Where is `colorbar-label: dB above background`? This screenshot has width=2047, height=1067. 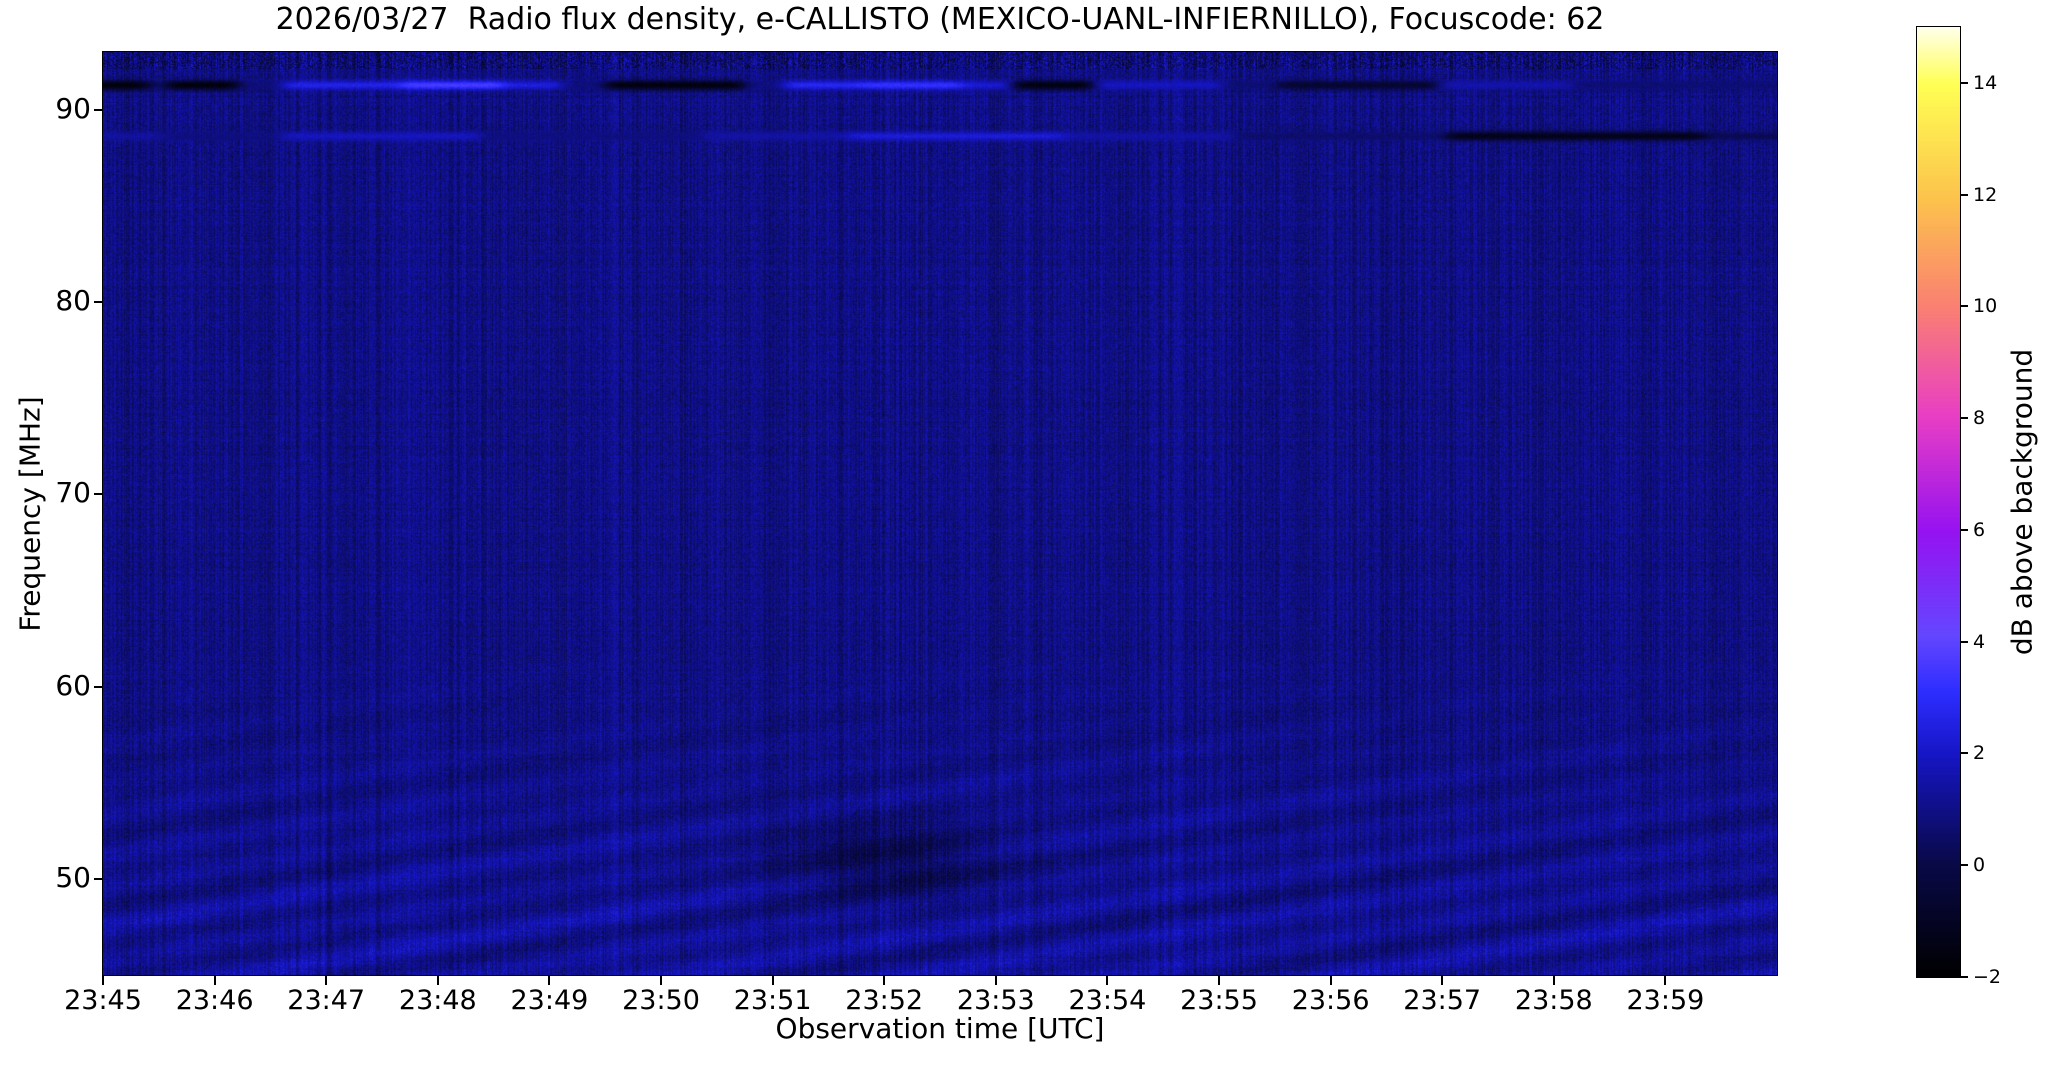
colorbar-label: dB above background is located at coordinates (2022, 502).